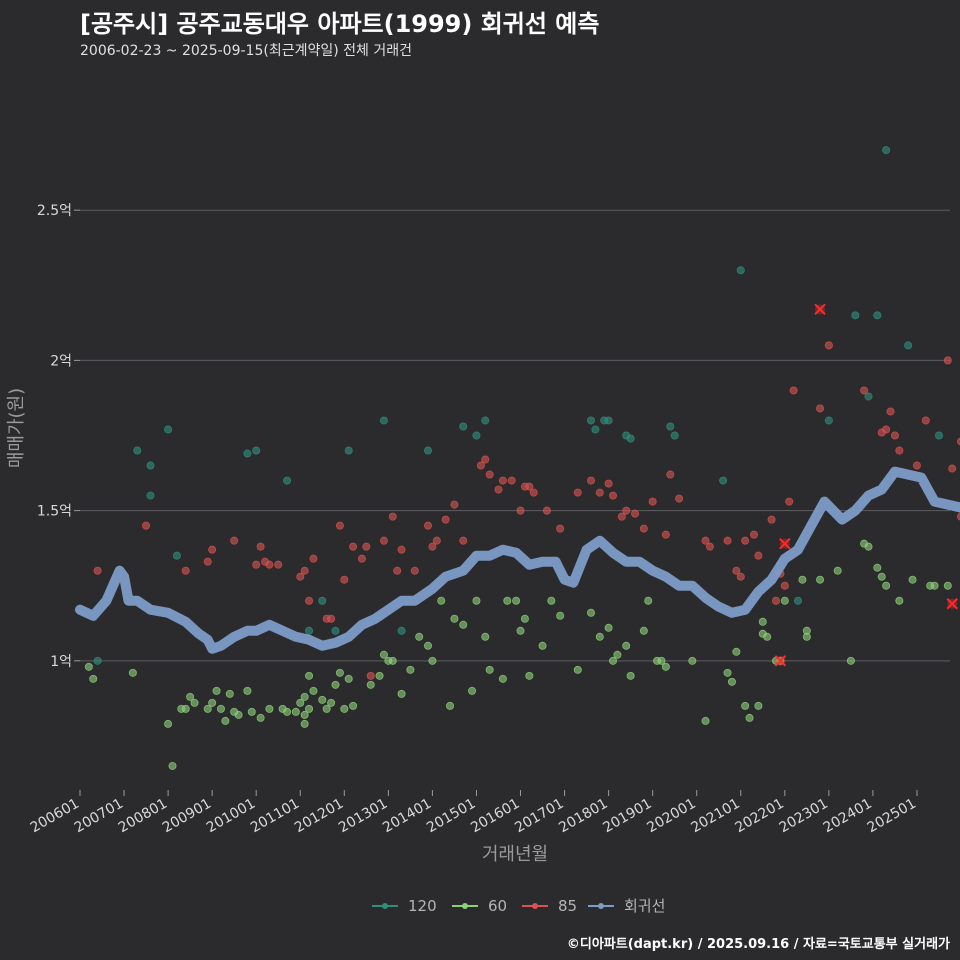 This screenshot has height=960, width=960. I want to click on x-tick-label: 201301, so click(363, 816).